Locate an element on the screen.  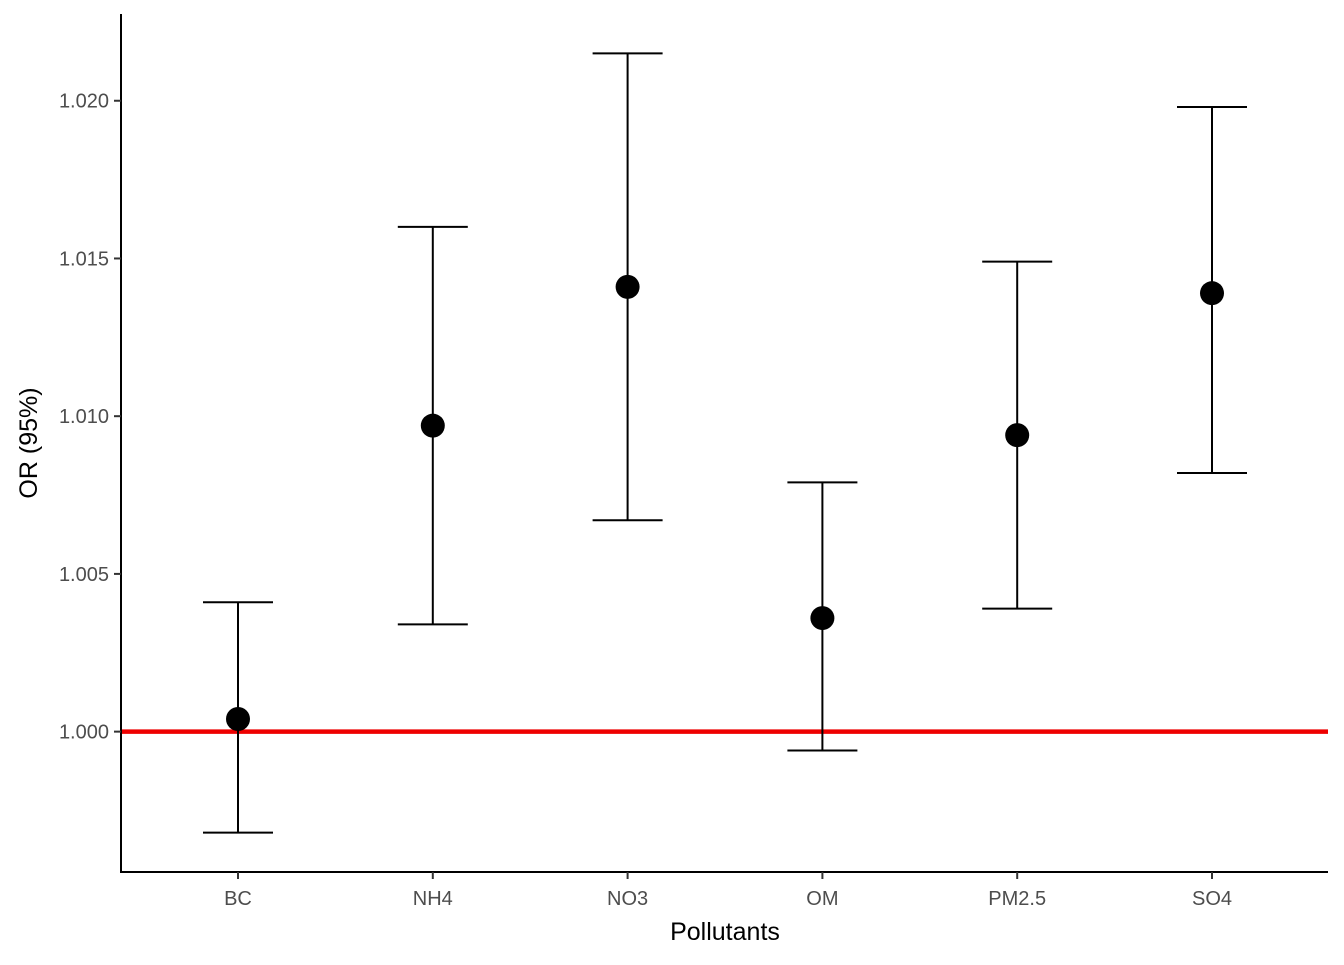
x-tick-label: BC is located at coordinates (238, 899).